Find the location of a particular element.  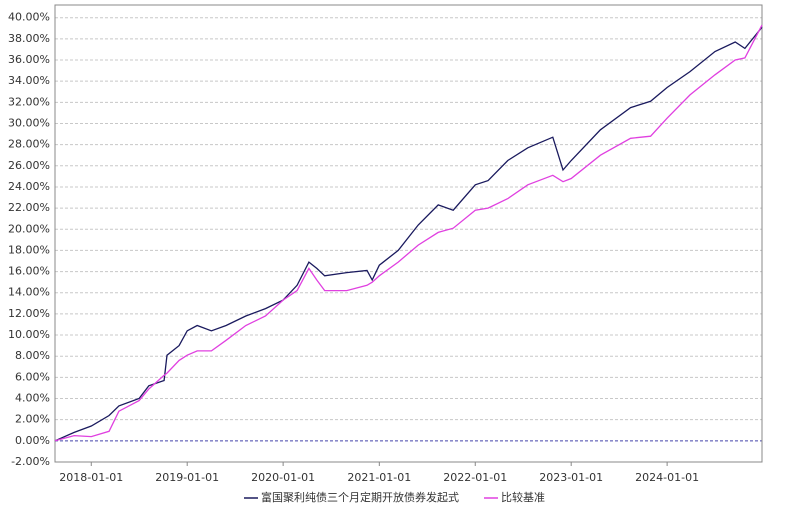

y-tick-label: 24.00% is located at coordinates (29, 186).